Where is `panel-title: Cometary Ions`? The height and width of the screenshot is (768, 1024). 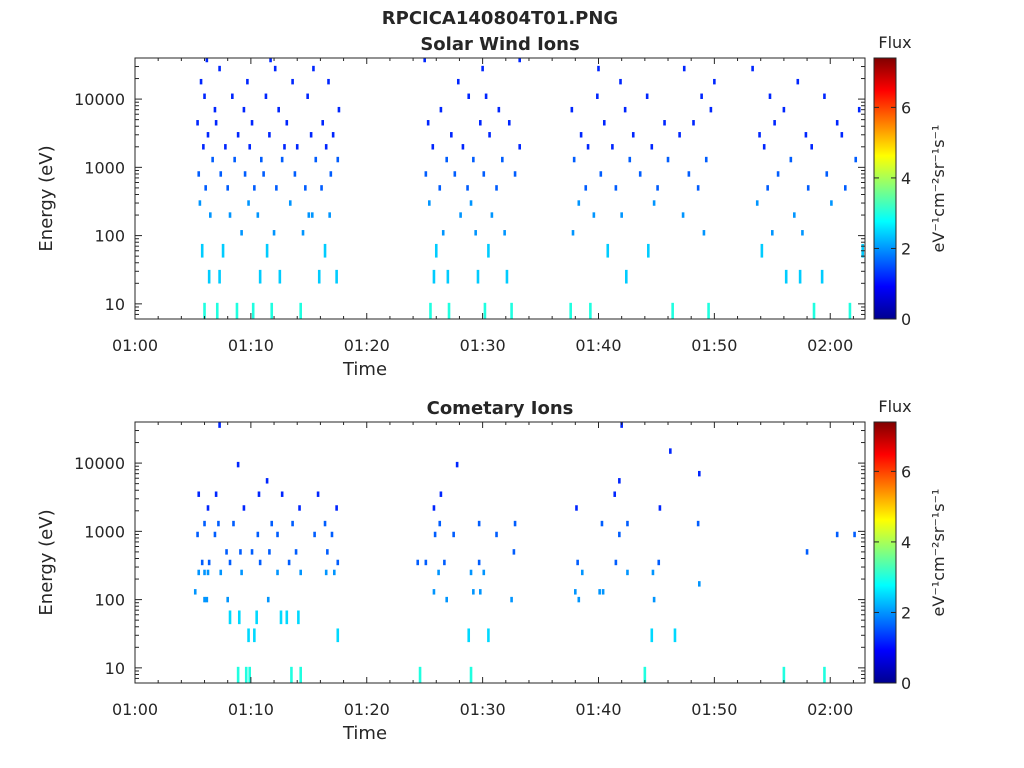
panel-title: Cometary Ions is located at coordinates (500, 408).